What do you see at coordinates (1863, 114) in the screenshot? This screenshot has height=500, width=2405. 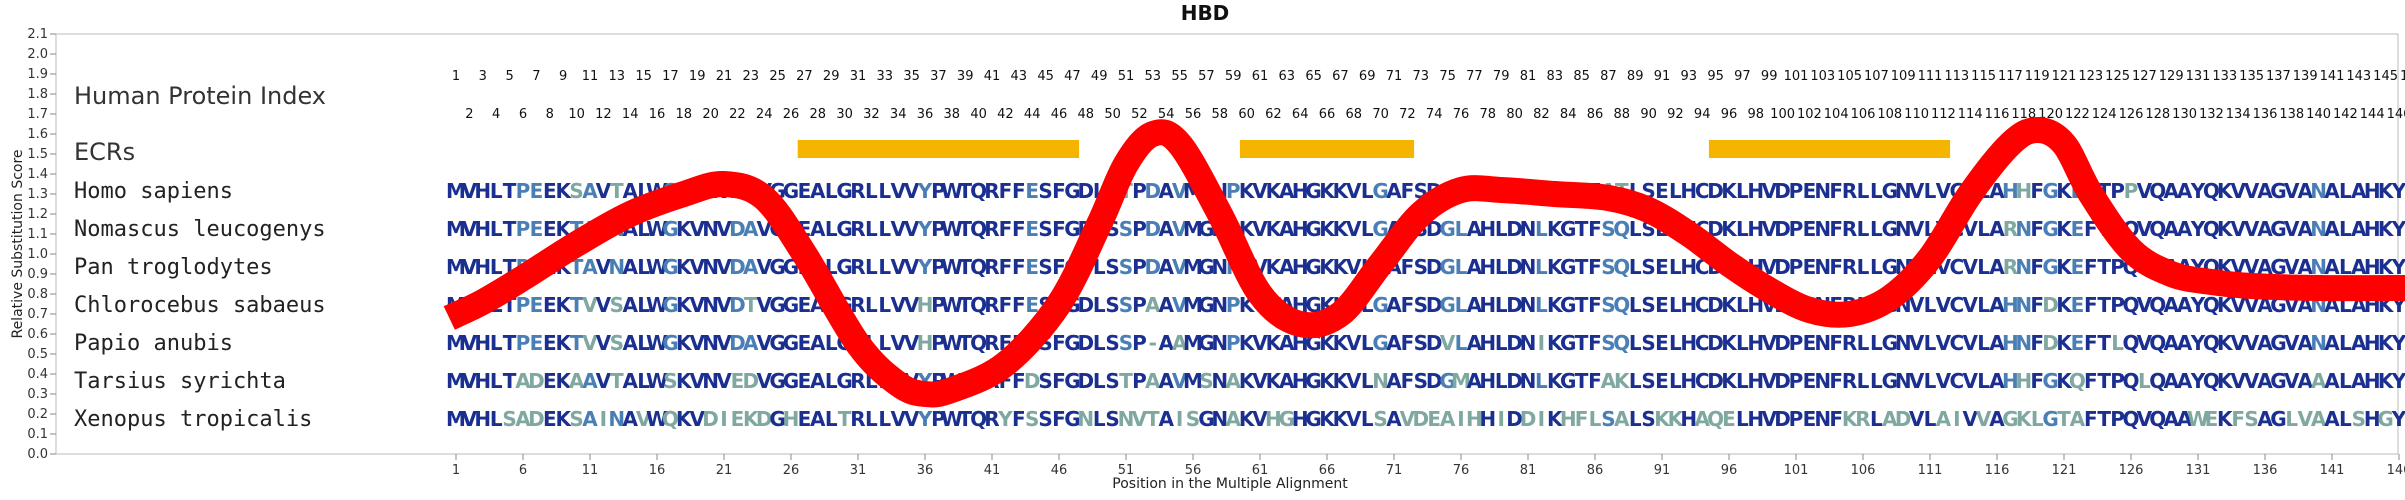 I see `index-bottom-number: 106` at bounding box center [1863, 114].